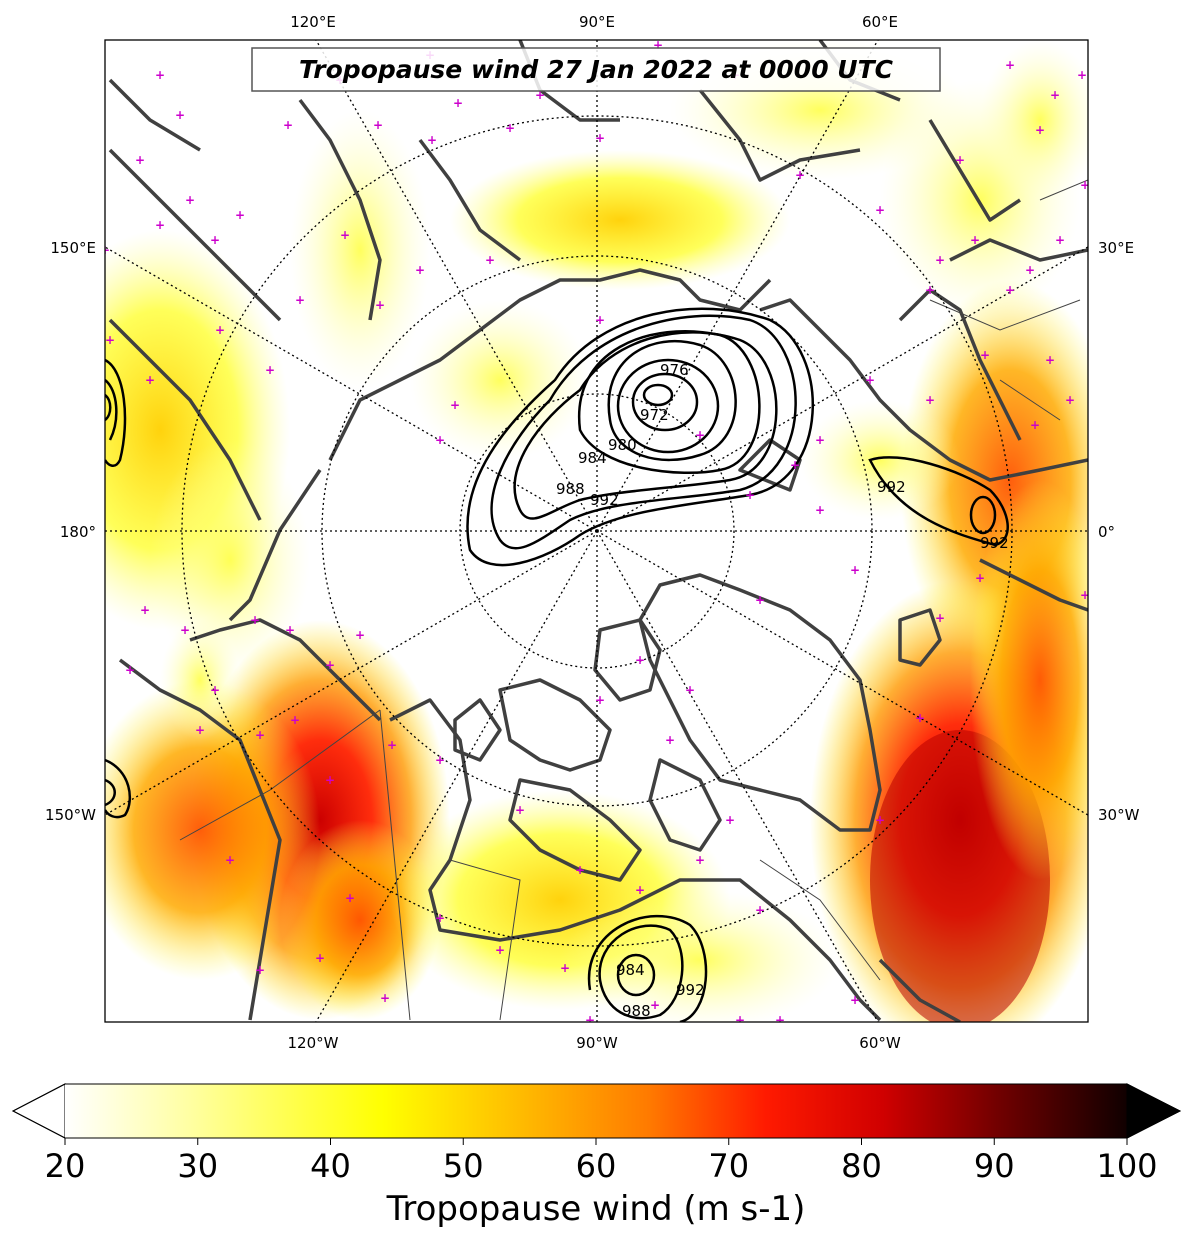  Describe the element at coordinates (38, 1111) in the screenshot. I see `colorbar-extend-min` at that location.